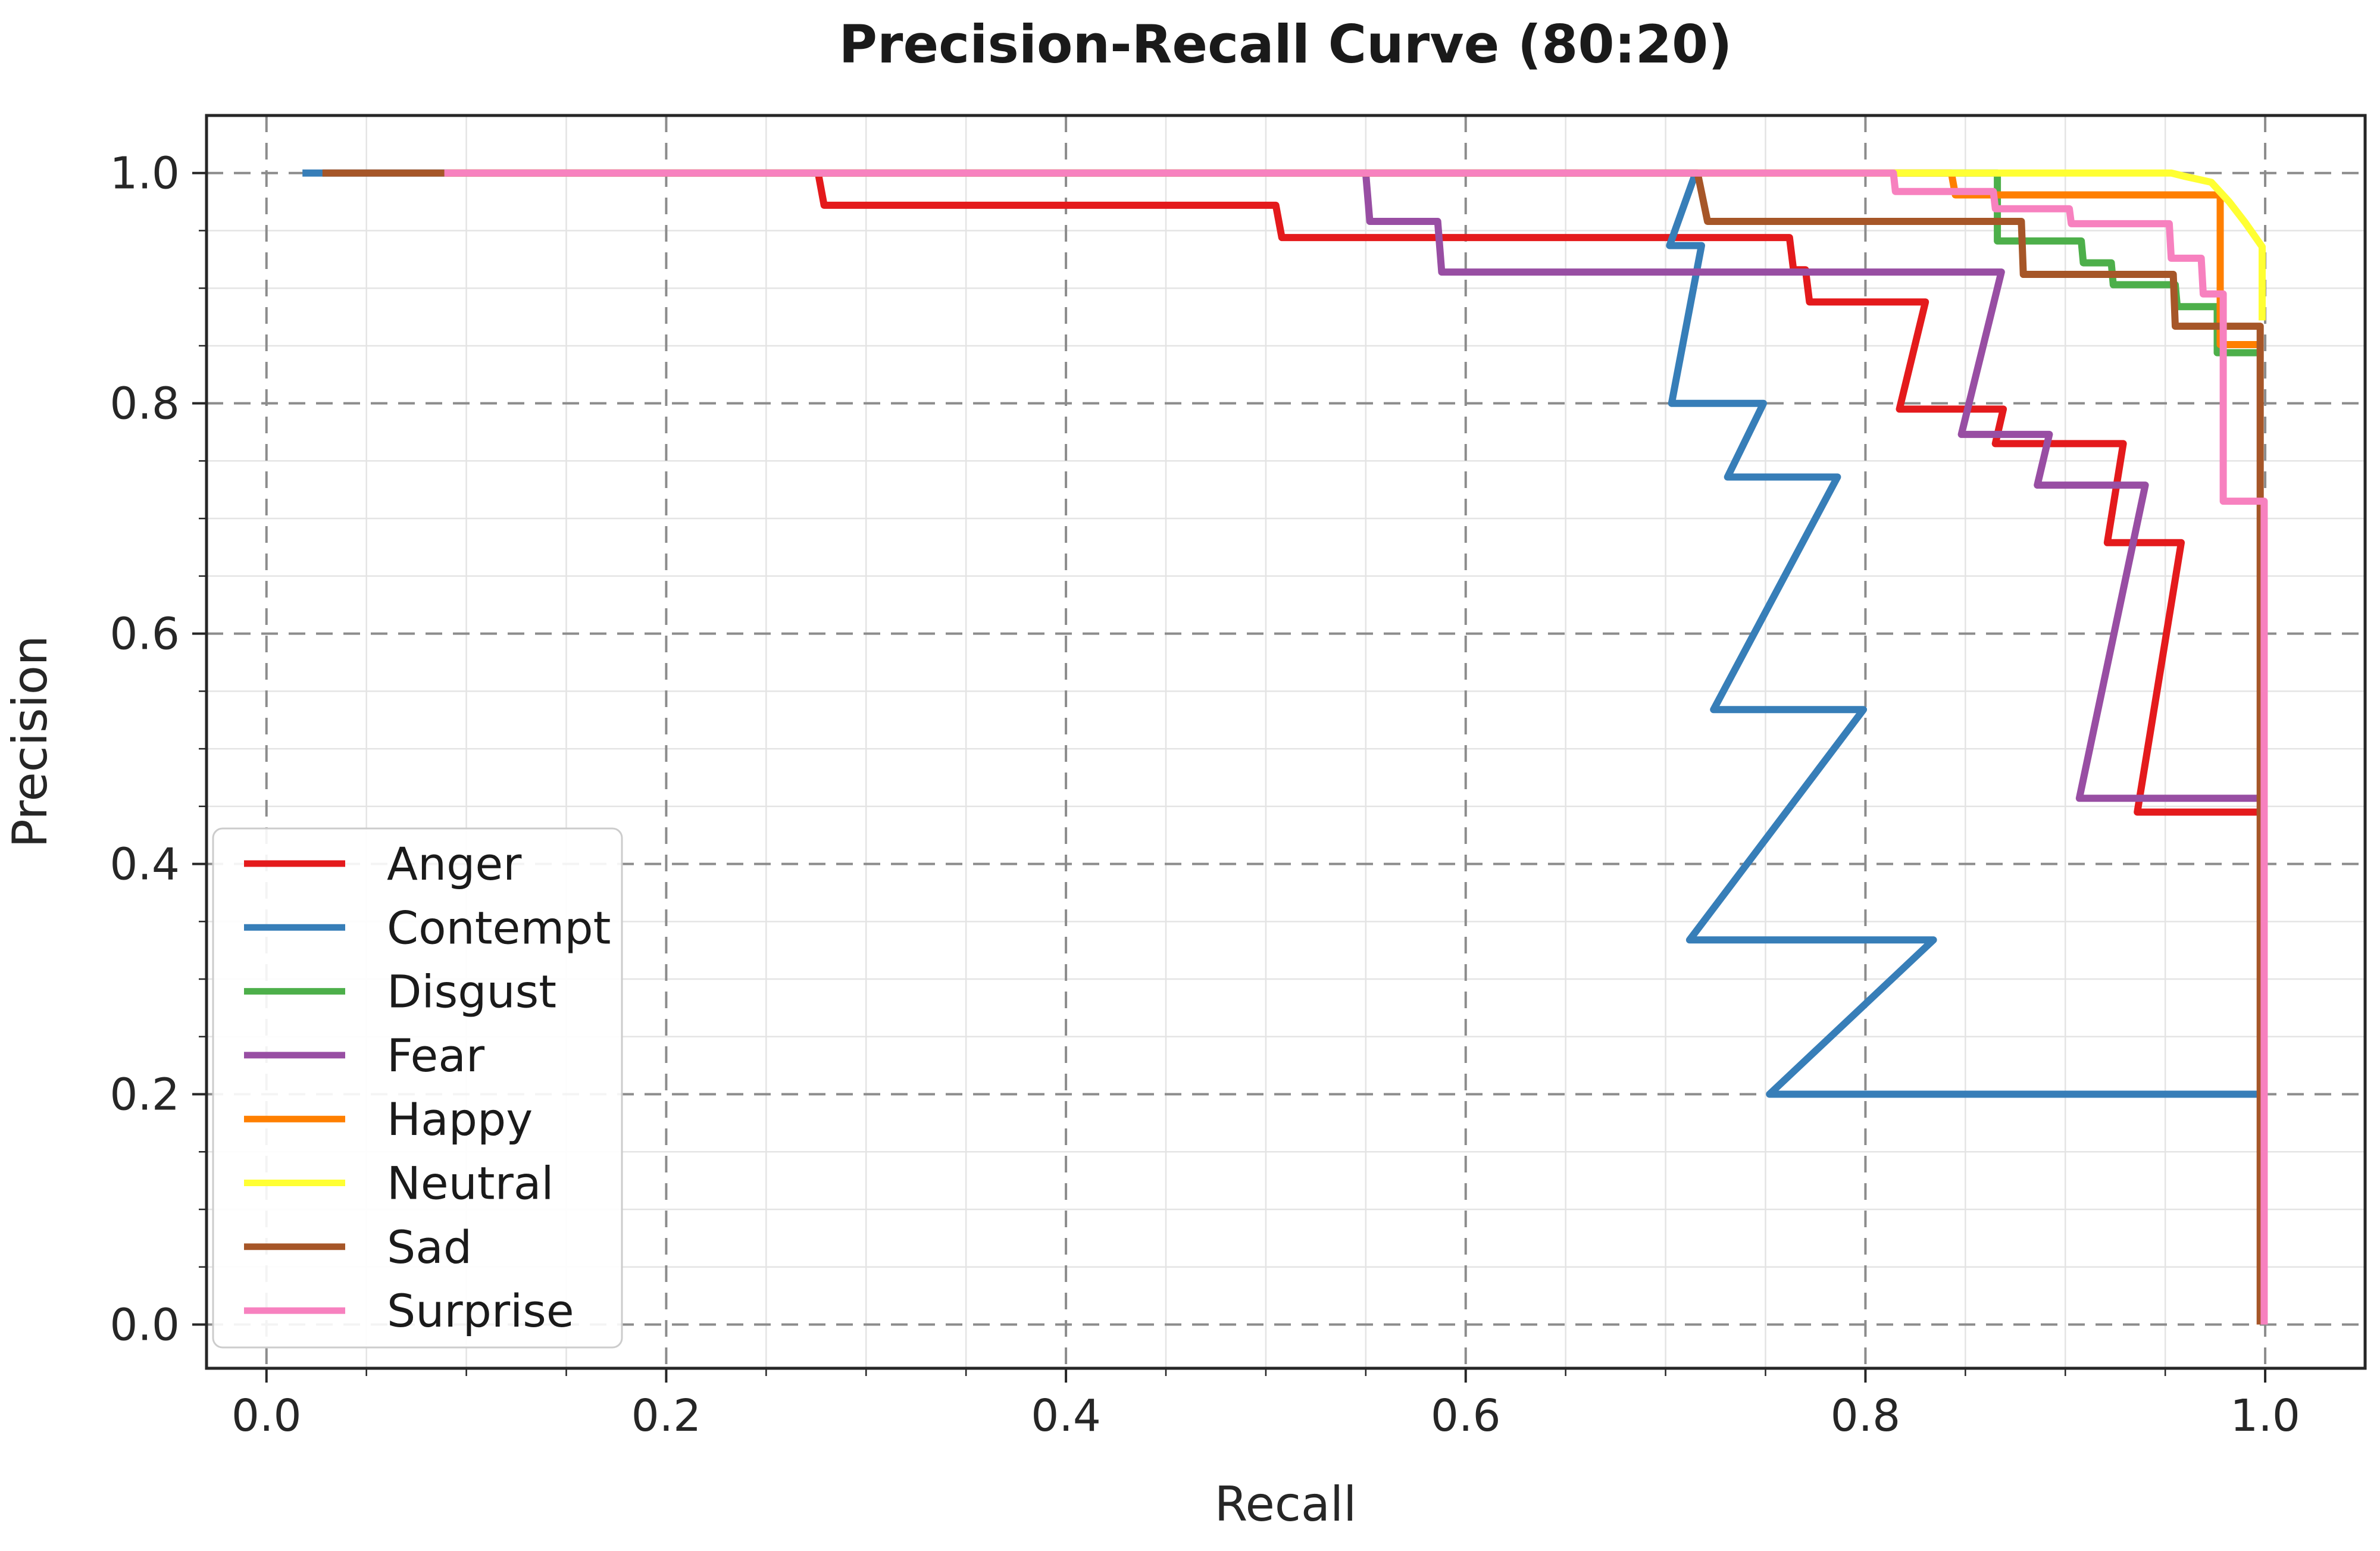  Describe the element at coordinates (460, 1119) in the screenshot. I see `legend-label-happy: Happy` at that location.